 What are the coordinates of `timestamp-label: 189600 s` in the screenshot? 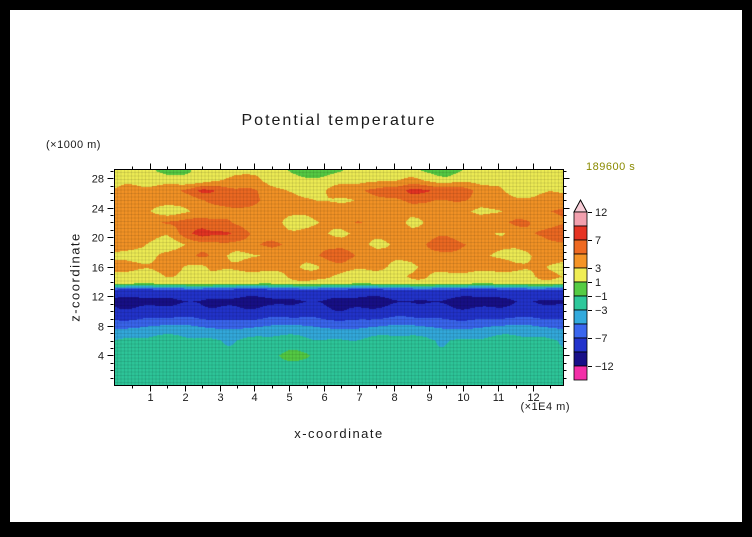 It's located at (611, 167).